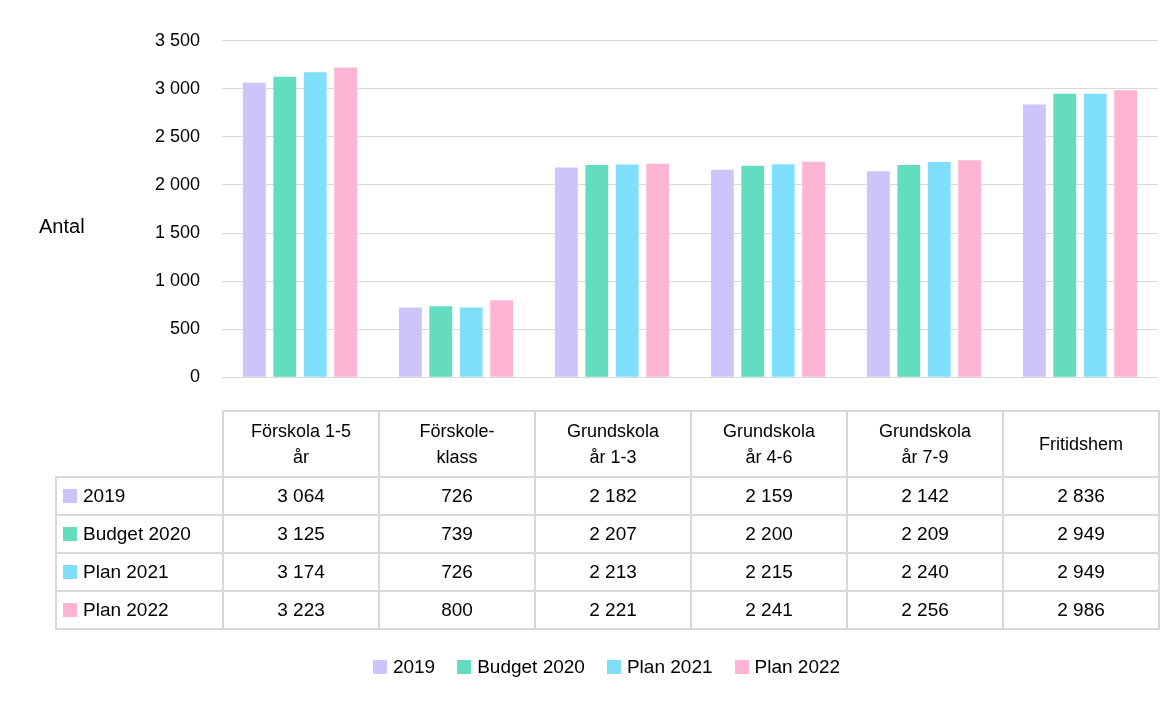  Describe the element at coordinates (925, 534) in the screenshot. I see `data-label: 2 209` at that location.